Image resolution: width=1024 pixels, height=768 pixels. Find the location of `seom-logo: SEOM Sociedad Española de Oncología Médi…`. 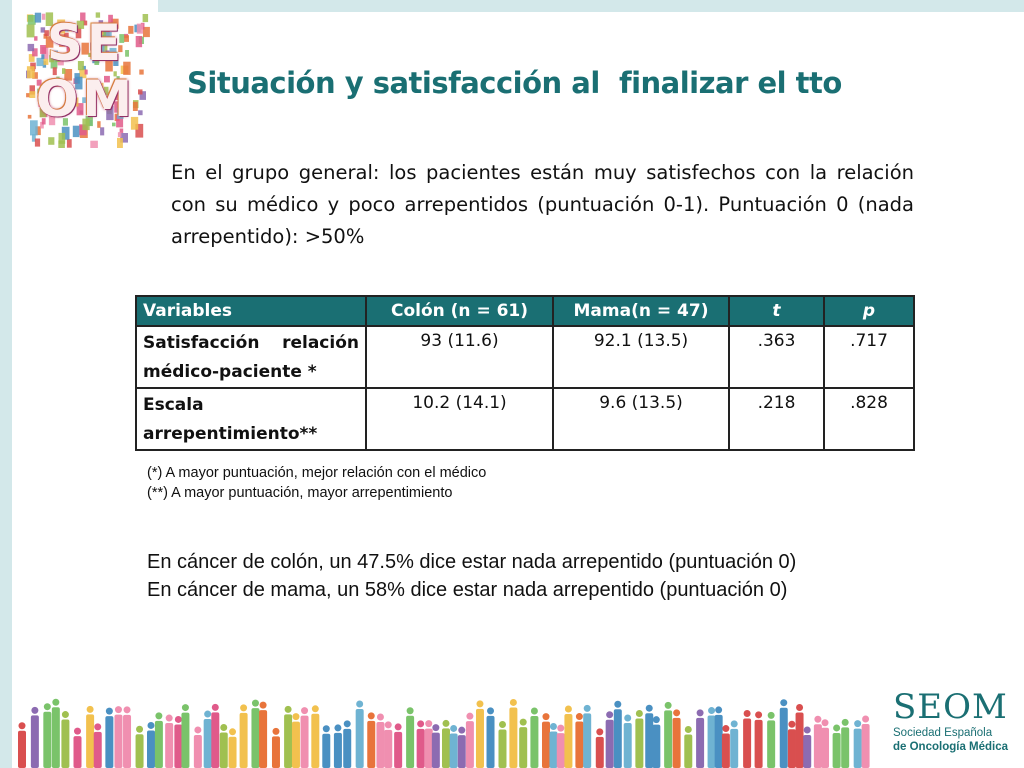

seom-logo: SEOM Sociedad Española de Oncología Médi… is located at coordinates (955, 724).